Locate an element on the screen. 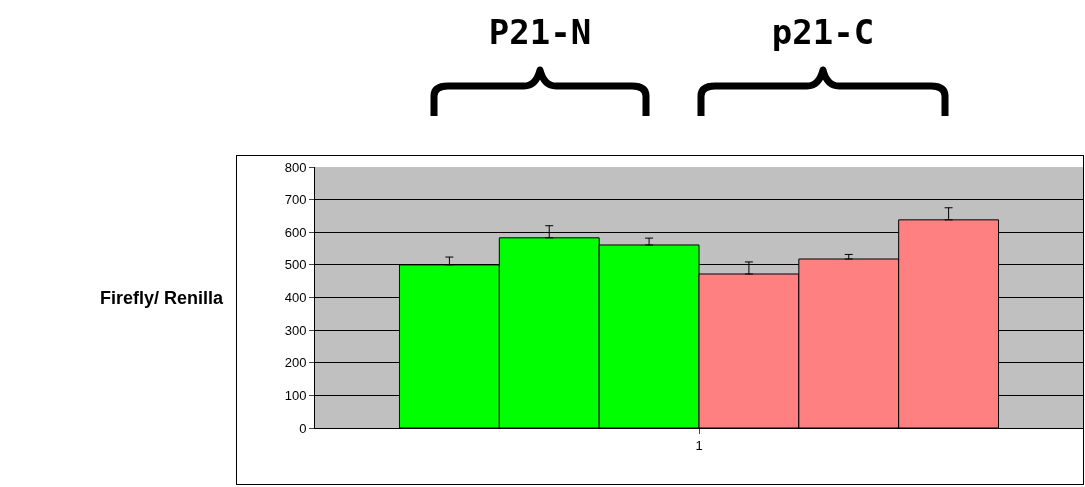 The image size is (1085, 487). y-axis-title: Firefly/ Renilla is located at coordinates (162, 298).